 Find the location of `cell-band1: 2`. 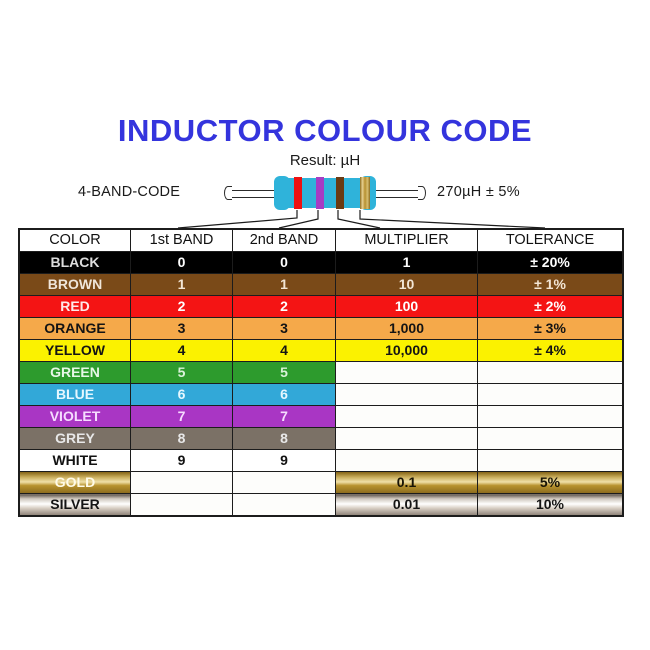

cell-band1: 2 is located at coordinates (181, 306).